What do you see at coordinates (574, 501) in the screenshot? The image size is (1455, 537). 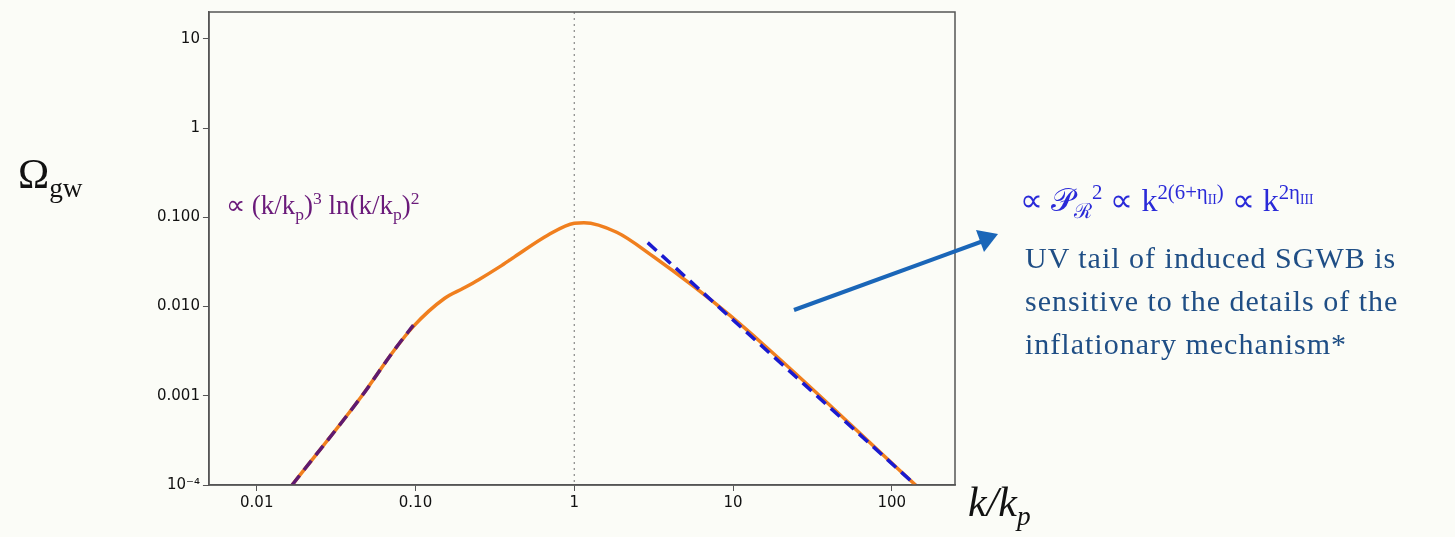 I see `x-tick-label: 1` at bounding box center [574, 501].